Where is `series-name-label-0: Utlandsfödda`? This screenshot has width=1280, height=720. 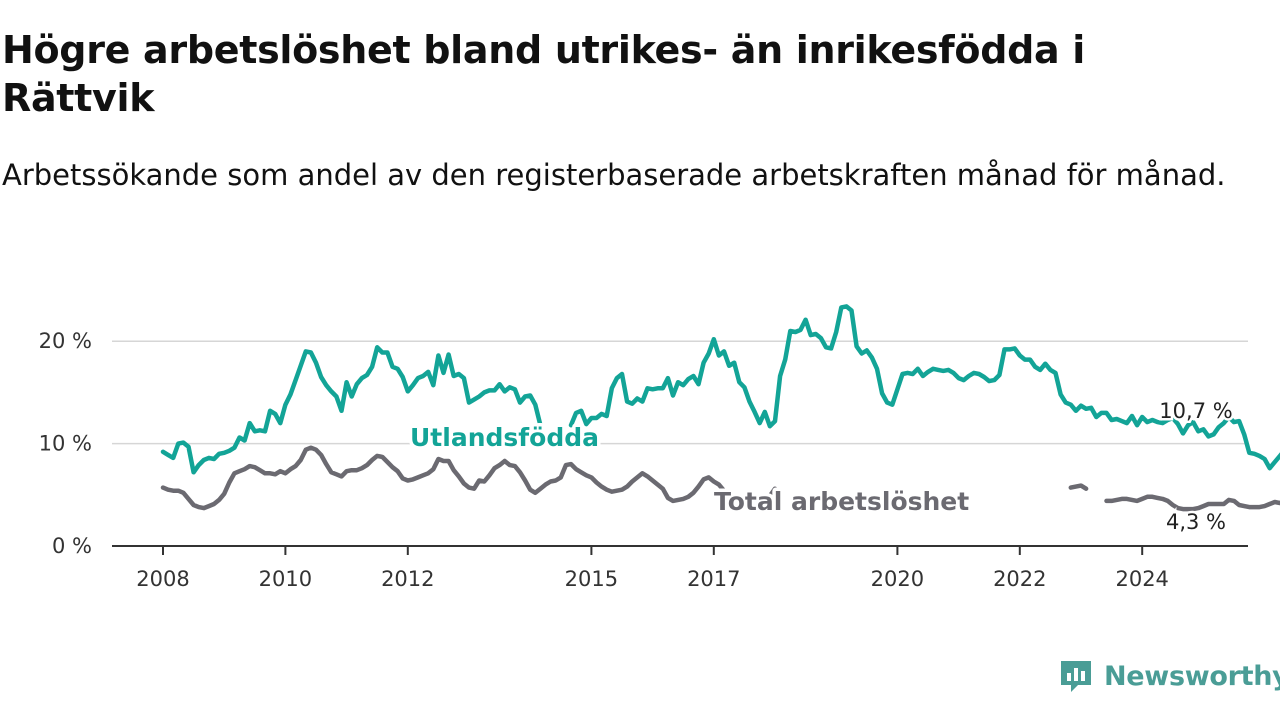 series-name-label-0: Utlandsfödda is located at coordinates (504, 437).